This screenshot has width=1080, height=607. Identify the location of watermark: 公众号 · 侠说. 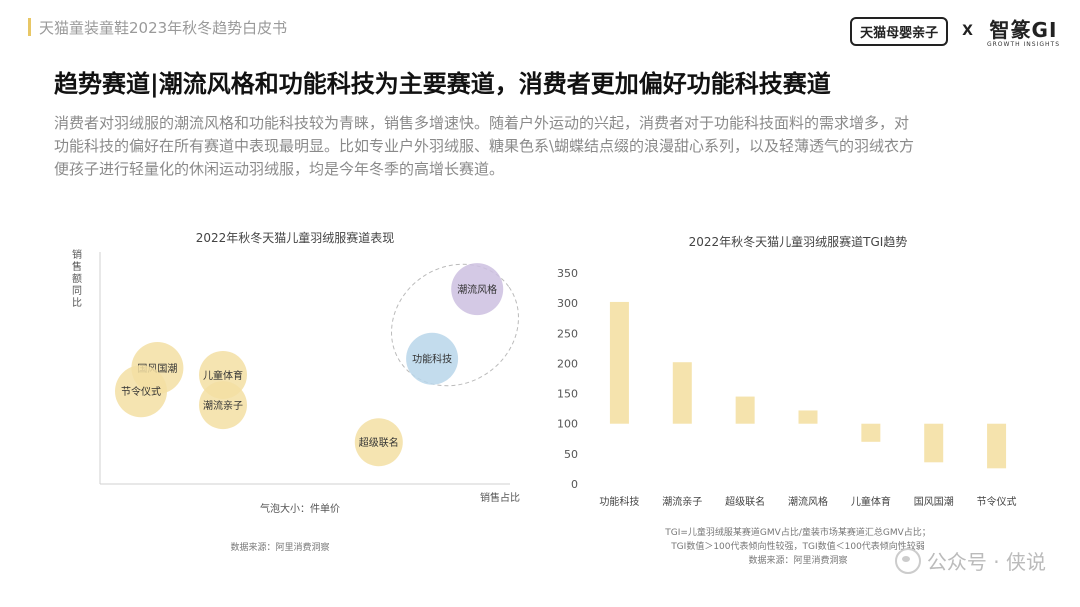
(970, 560).